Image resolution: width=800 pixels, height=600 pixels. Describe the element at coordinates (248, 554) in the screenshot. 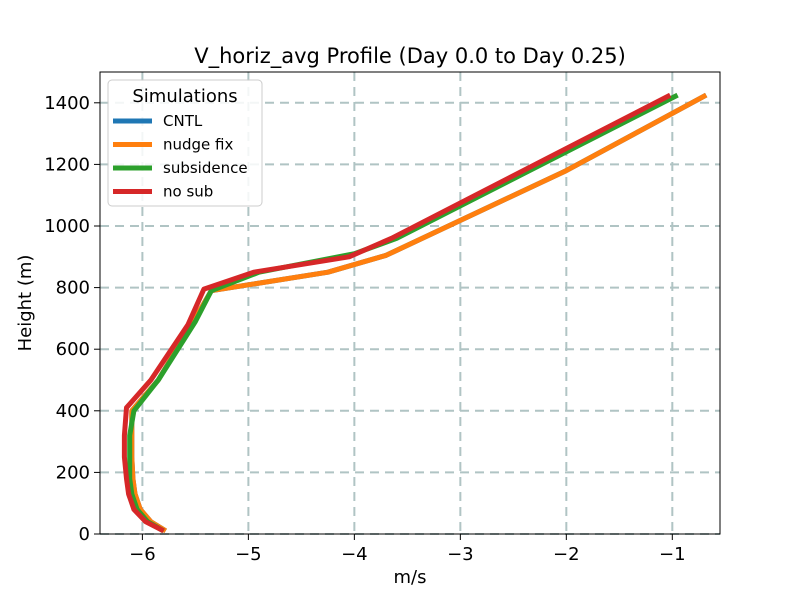

I see `x-tick-label: −5` at that location.